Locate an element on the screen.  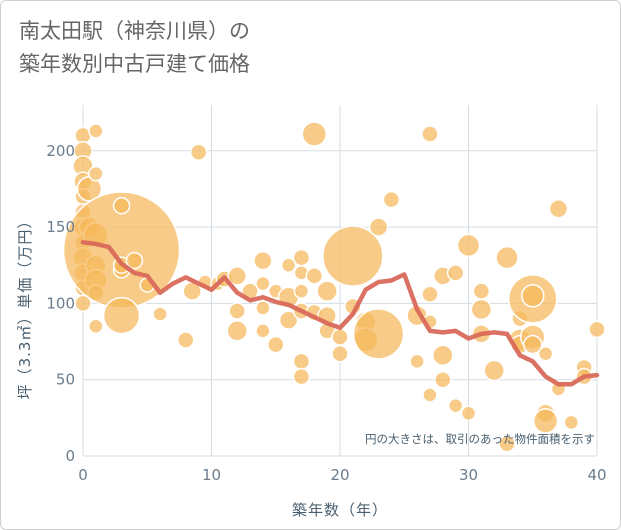
y-axis-title: 坪（3.3㎡）単価（万円） is located at coordinates (25, 306).